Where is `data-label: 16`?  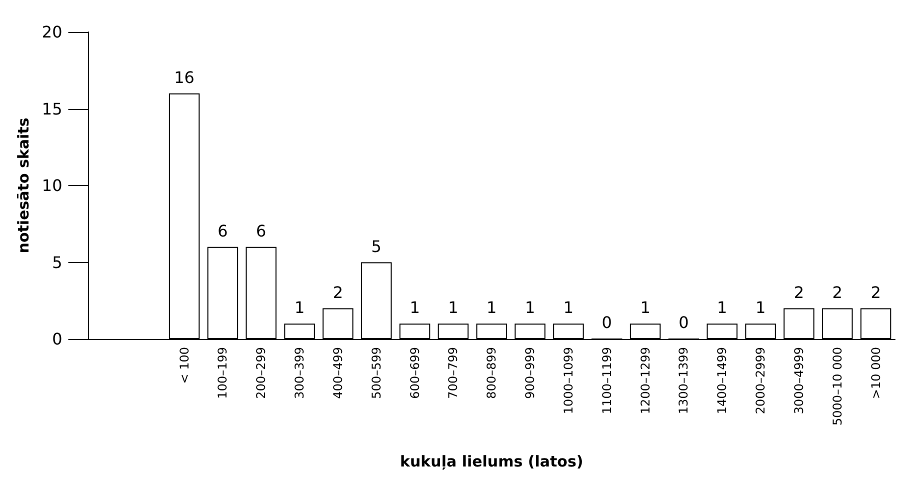 data-label: 16 is located at coordinates (184, 77).